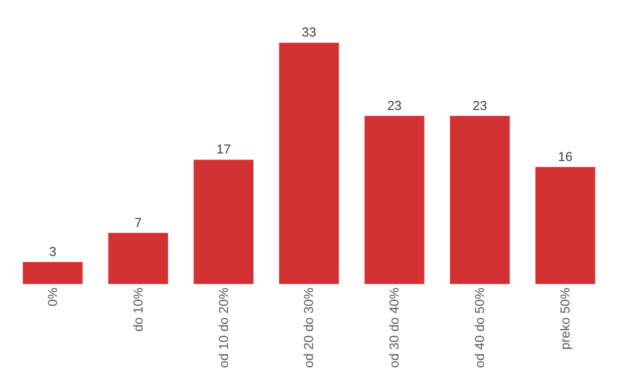 The height and width of the screenshot is (378, 618). What do you see at coordinates (480, 327) in the screenshot?
I see `x-tick-label: od 40 do 50%` at bounding box center [480, 327].